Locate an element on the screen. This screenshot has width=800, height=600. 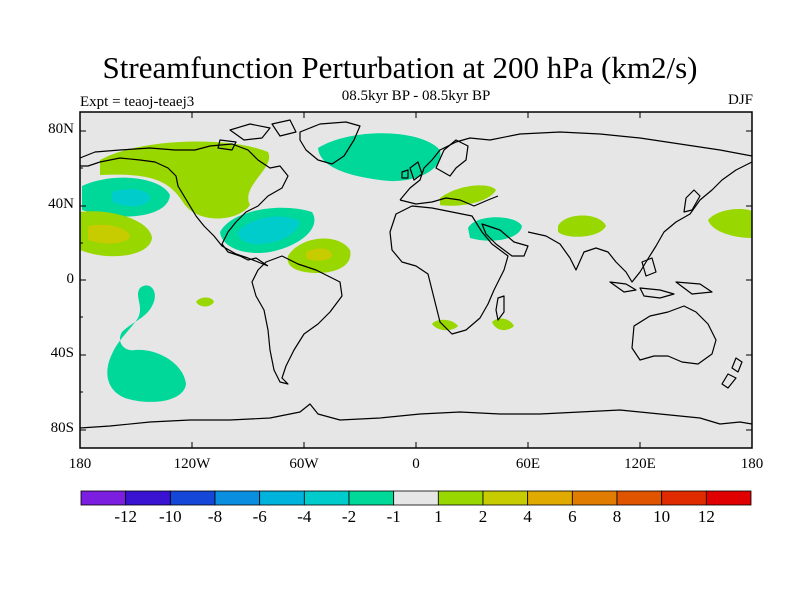
coastline-scandinavia is located at coordinates (452, 158).